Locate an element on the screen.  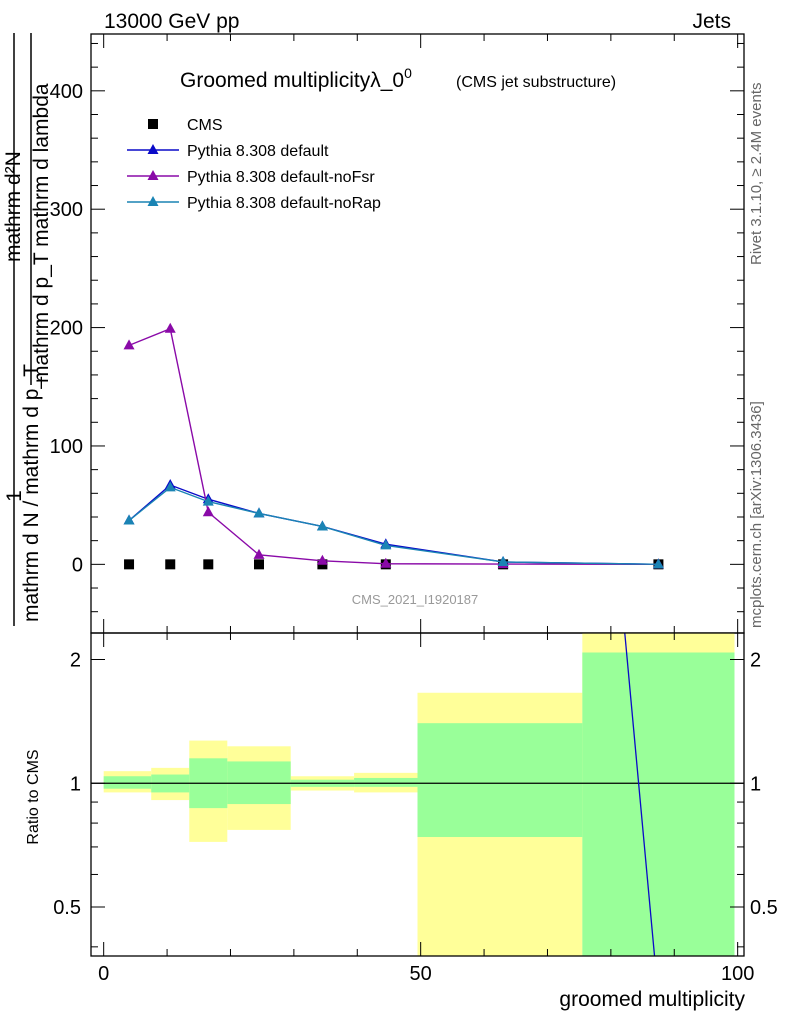
chart-title: Groomed multiplicityλ_00 is located at coordinates (296, 78).